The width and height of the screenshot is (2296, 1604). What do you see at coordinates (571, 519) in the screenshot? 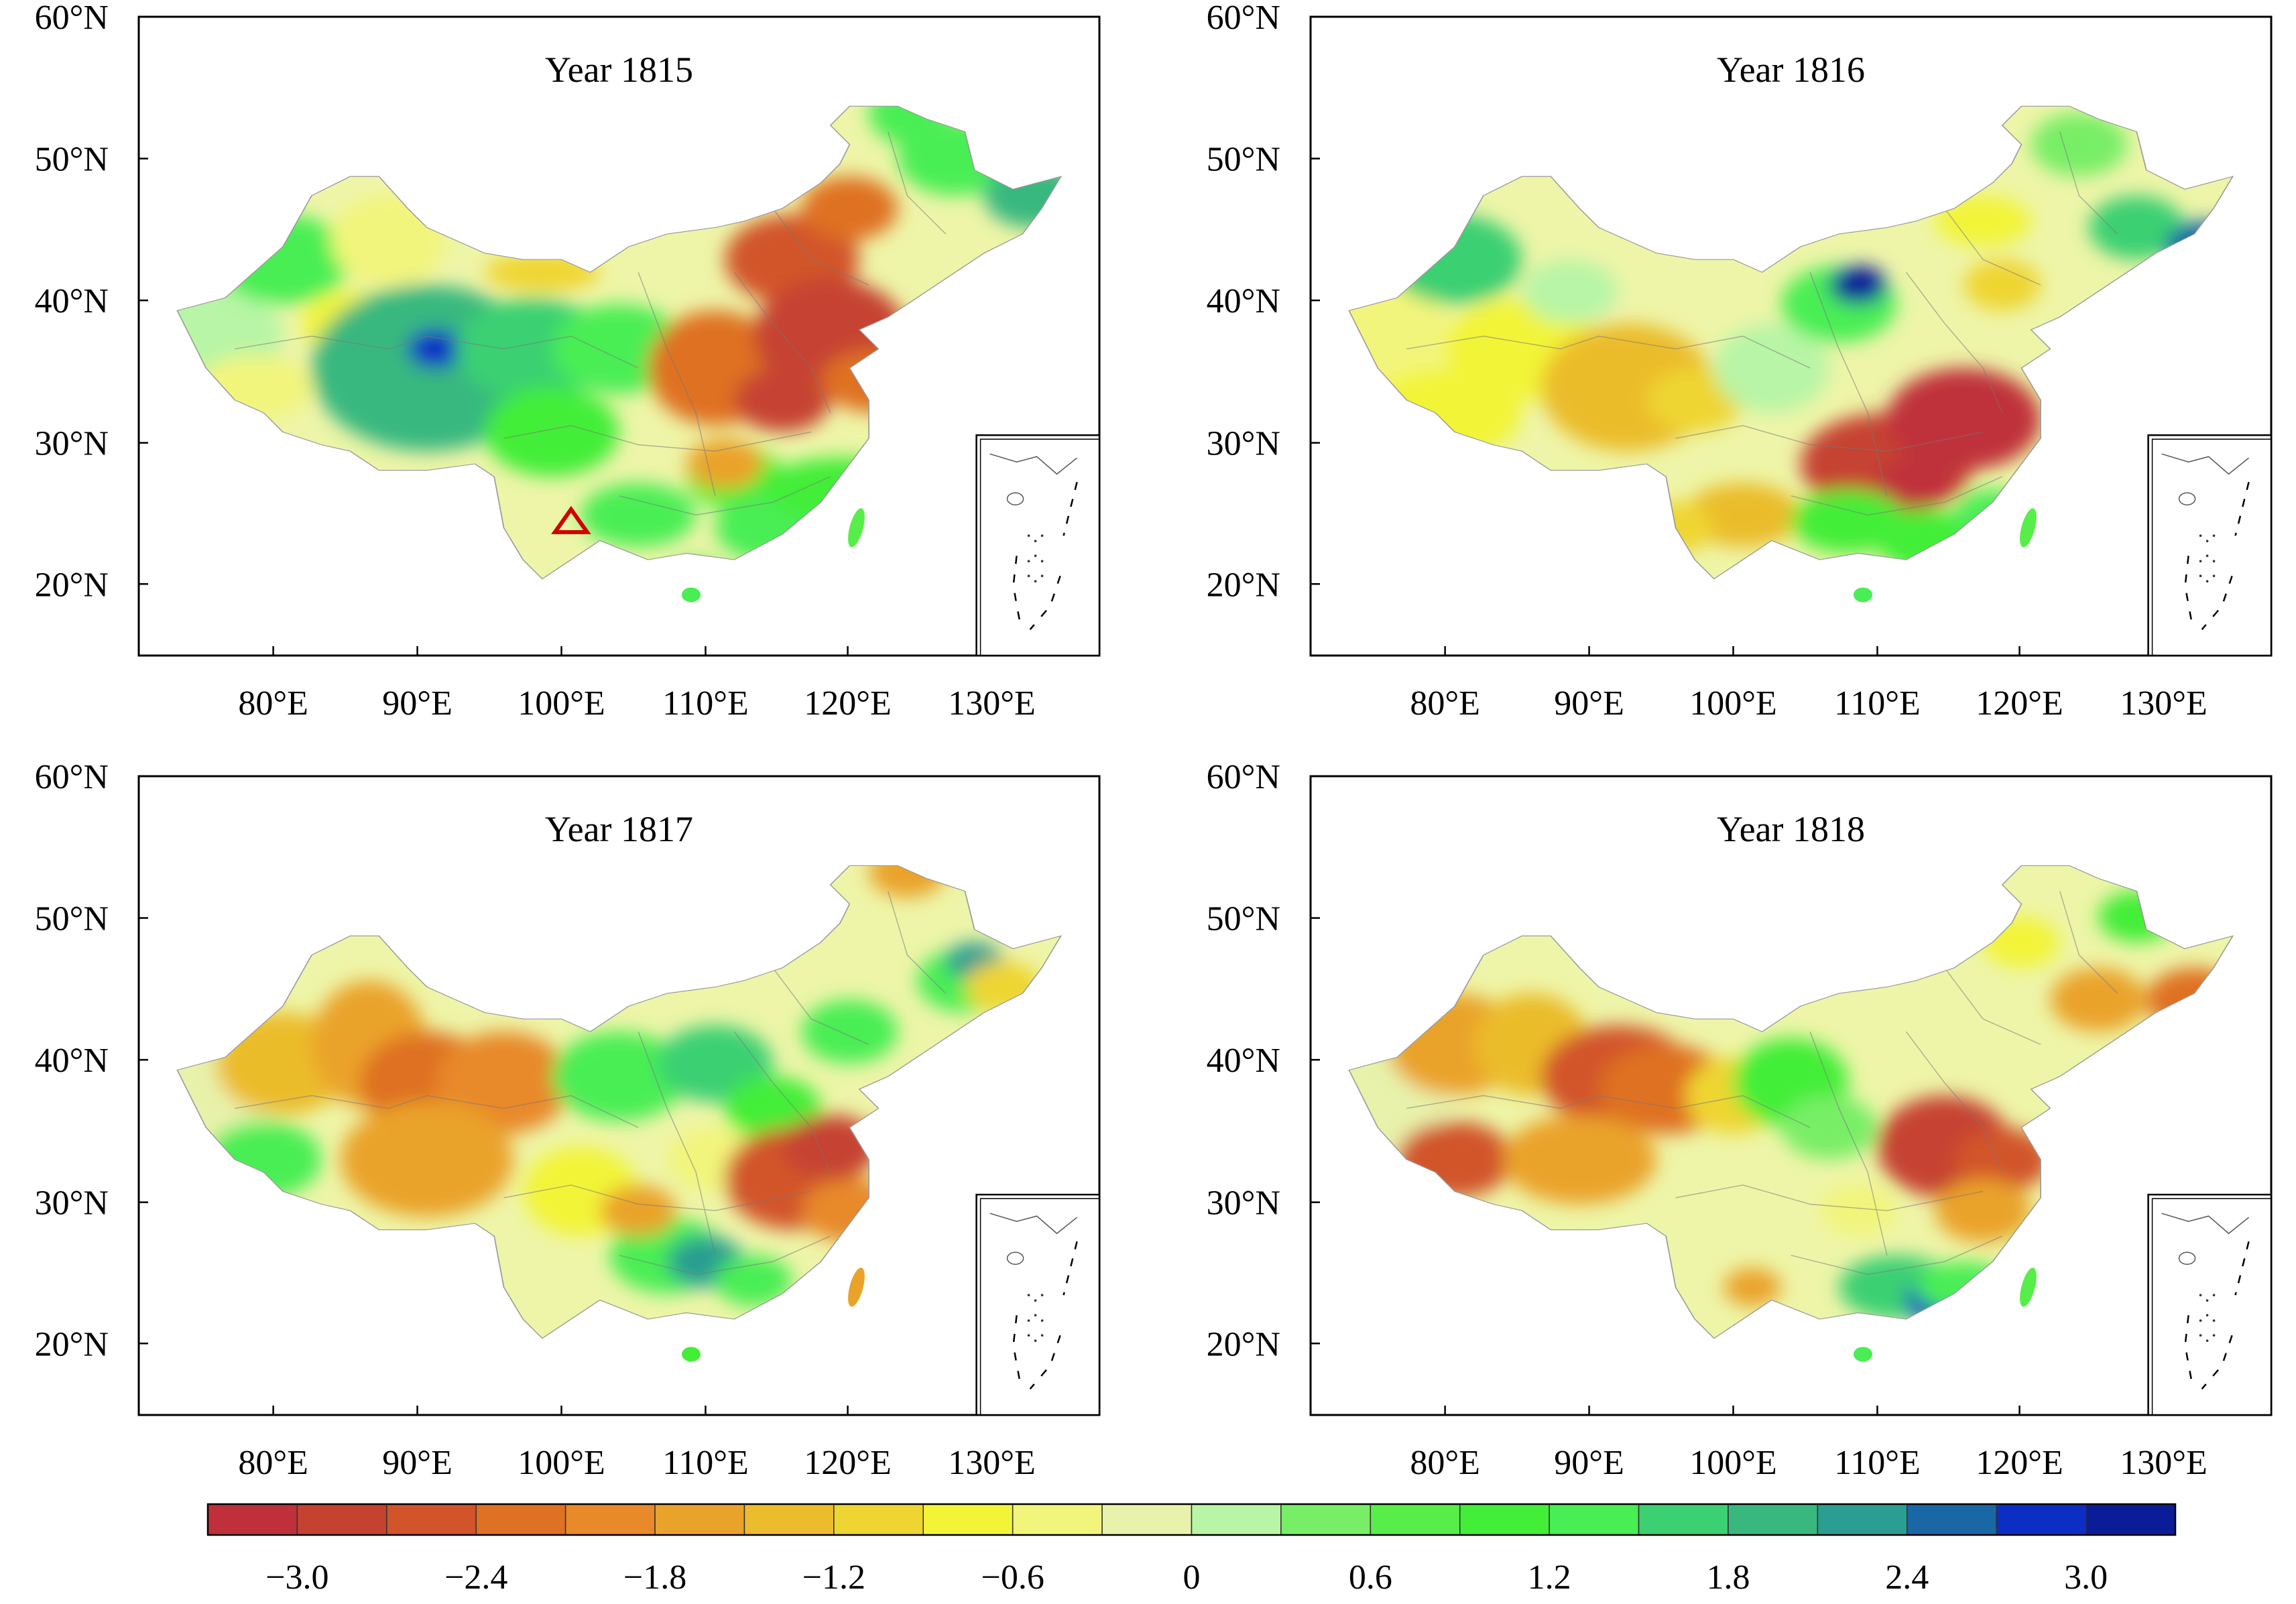
I see `red-triangle-marker` at bounding box center [571, 519].